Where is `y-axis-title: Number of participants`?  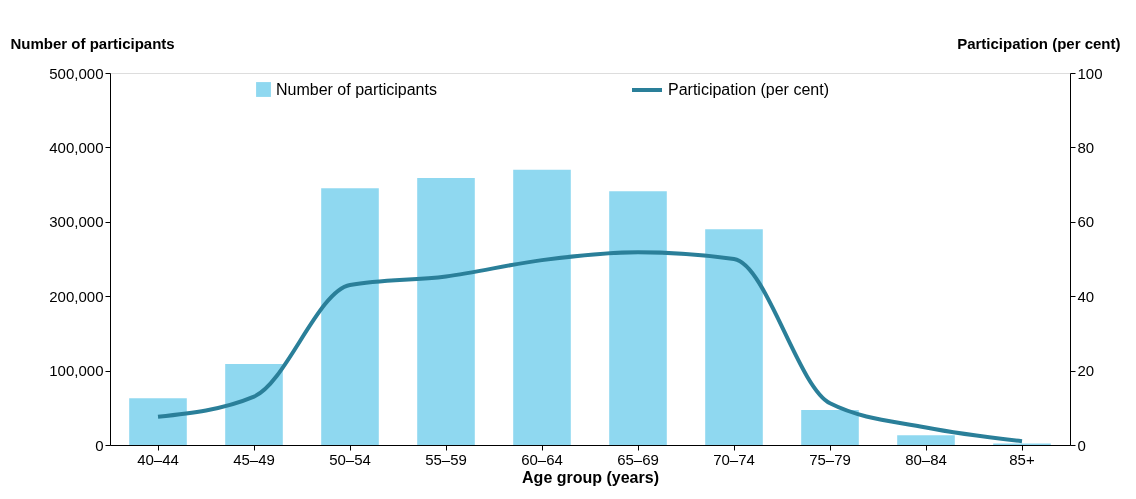
y-axis-title: Number of participants is located at coordinates (92, 43).